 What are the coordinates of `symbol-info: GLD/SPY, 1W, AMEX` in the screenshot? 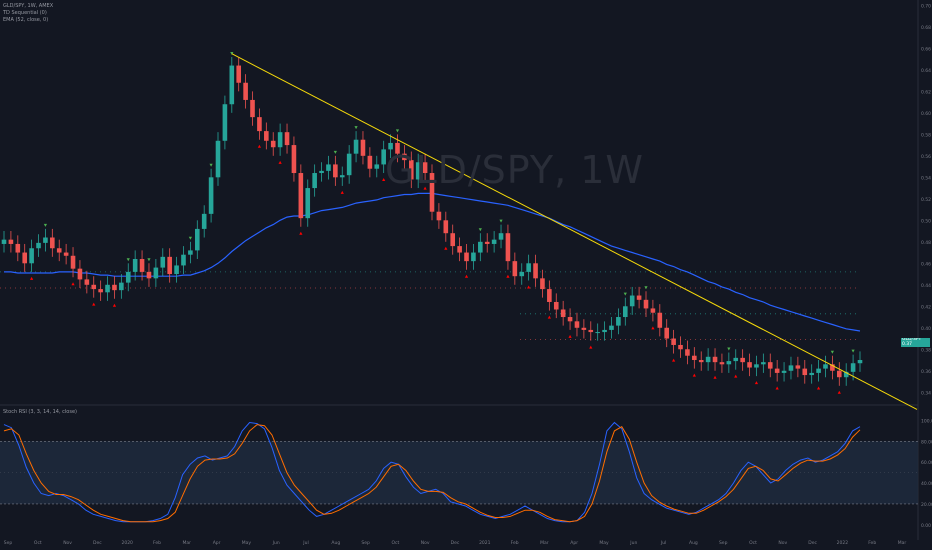 It's located at (28, 6).